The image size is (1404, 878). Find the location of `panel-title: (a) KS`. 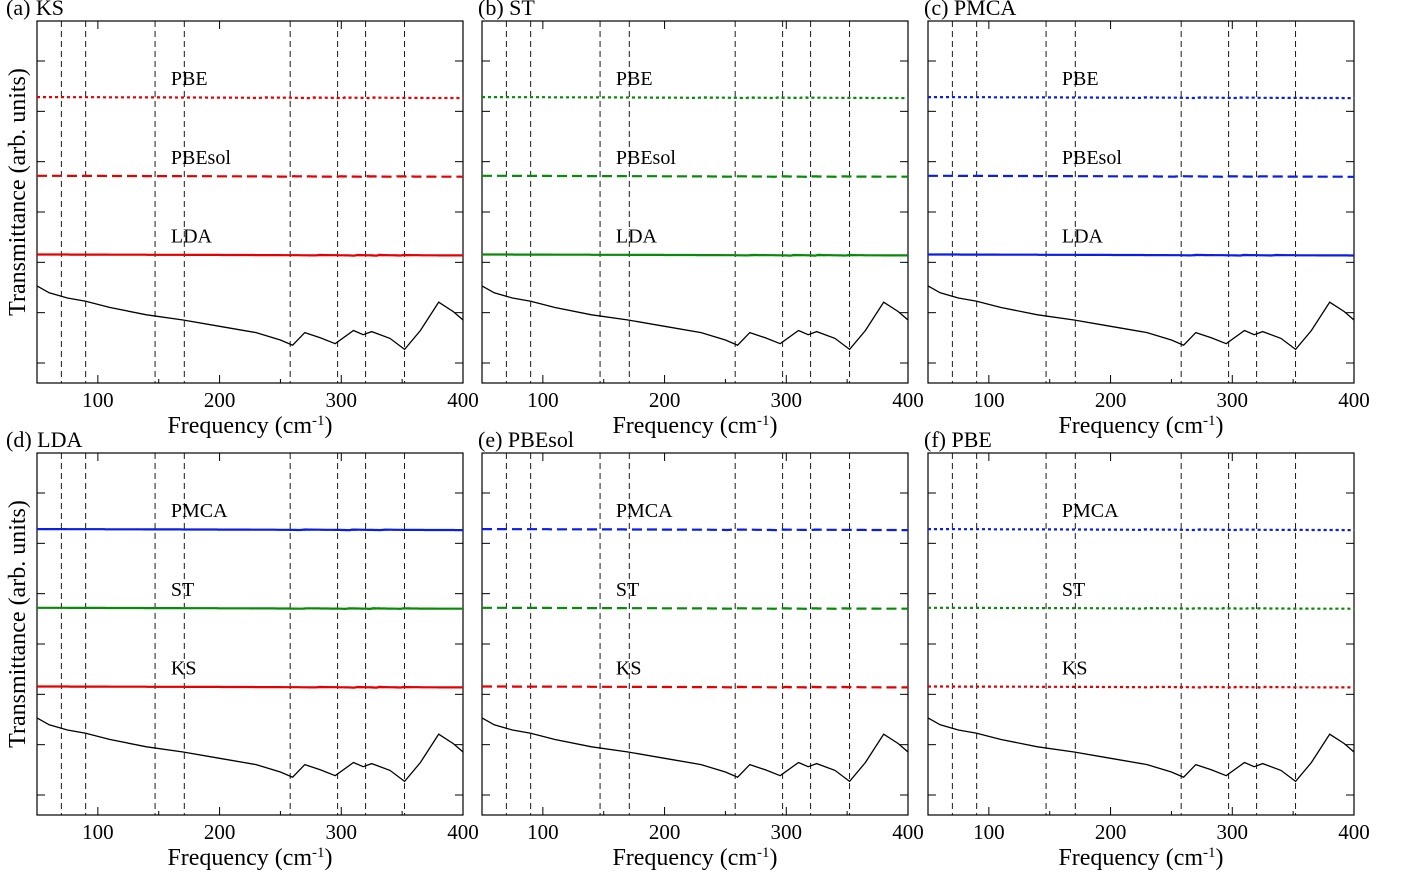

panel-title: (a) KS is located at coordinates (35, 10).